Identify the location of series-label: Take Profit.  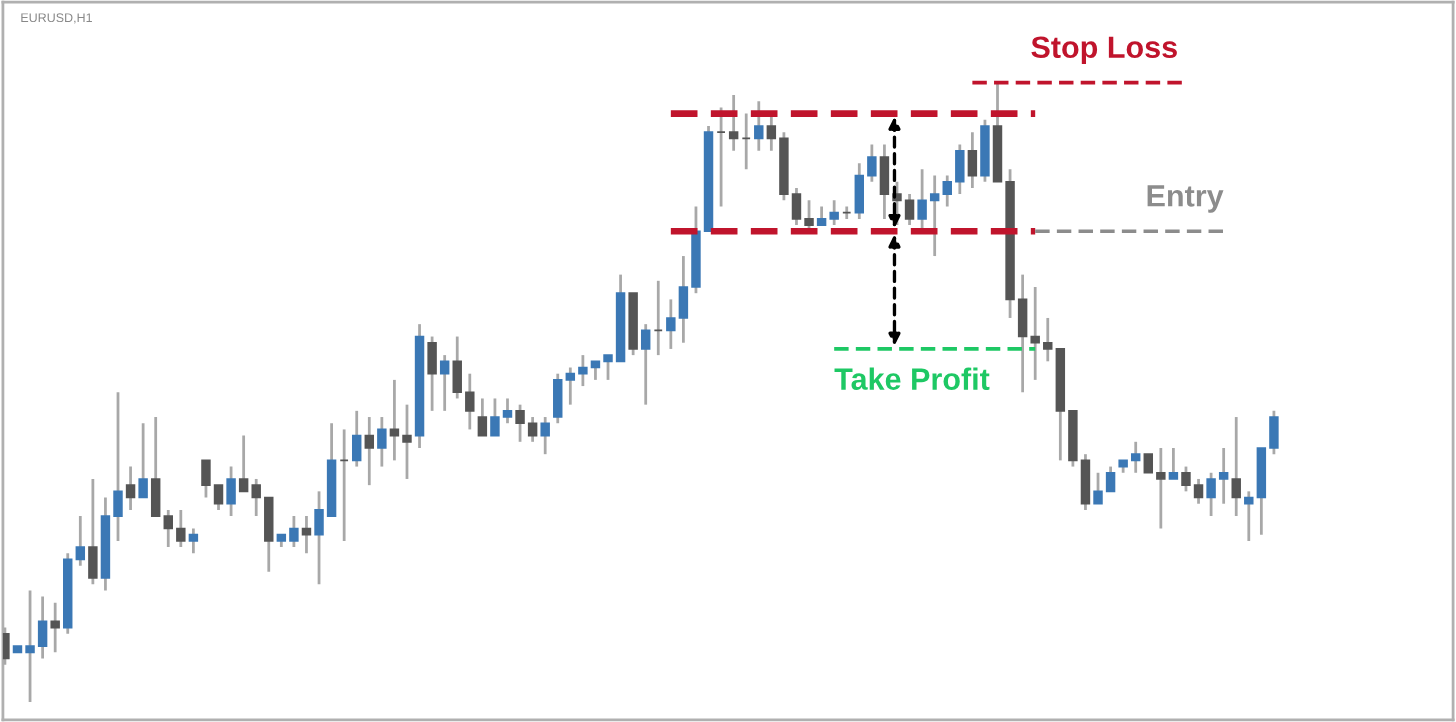
(912, 378).